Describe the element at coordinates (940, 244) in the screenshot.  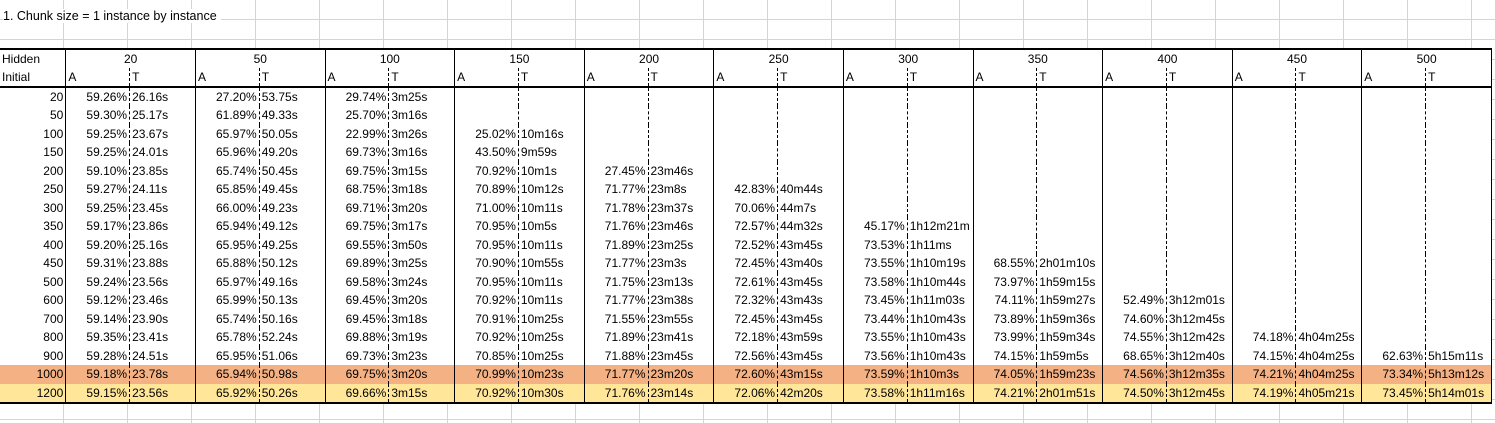
I see `time-cell: 1h11ms` at that location.